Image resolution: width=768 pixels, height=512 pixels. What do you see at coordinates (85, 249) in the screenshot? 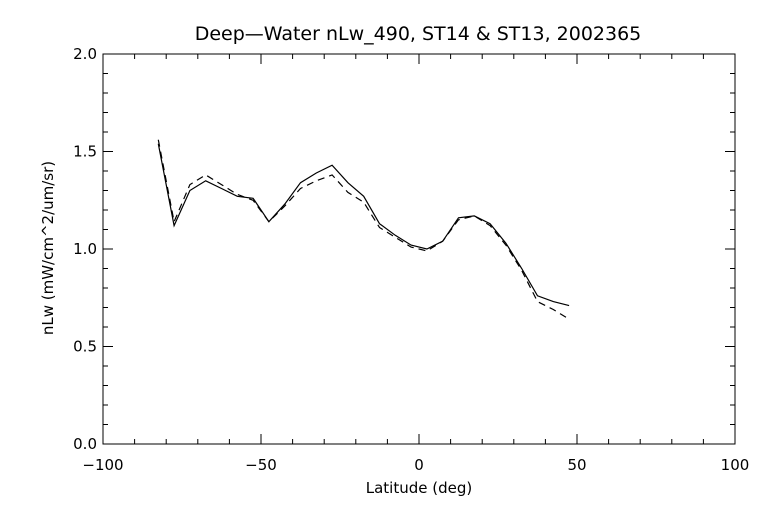
I see `y-tick-label: 1.0` at bounding box center [85, 249].